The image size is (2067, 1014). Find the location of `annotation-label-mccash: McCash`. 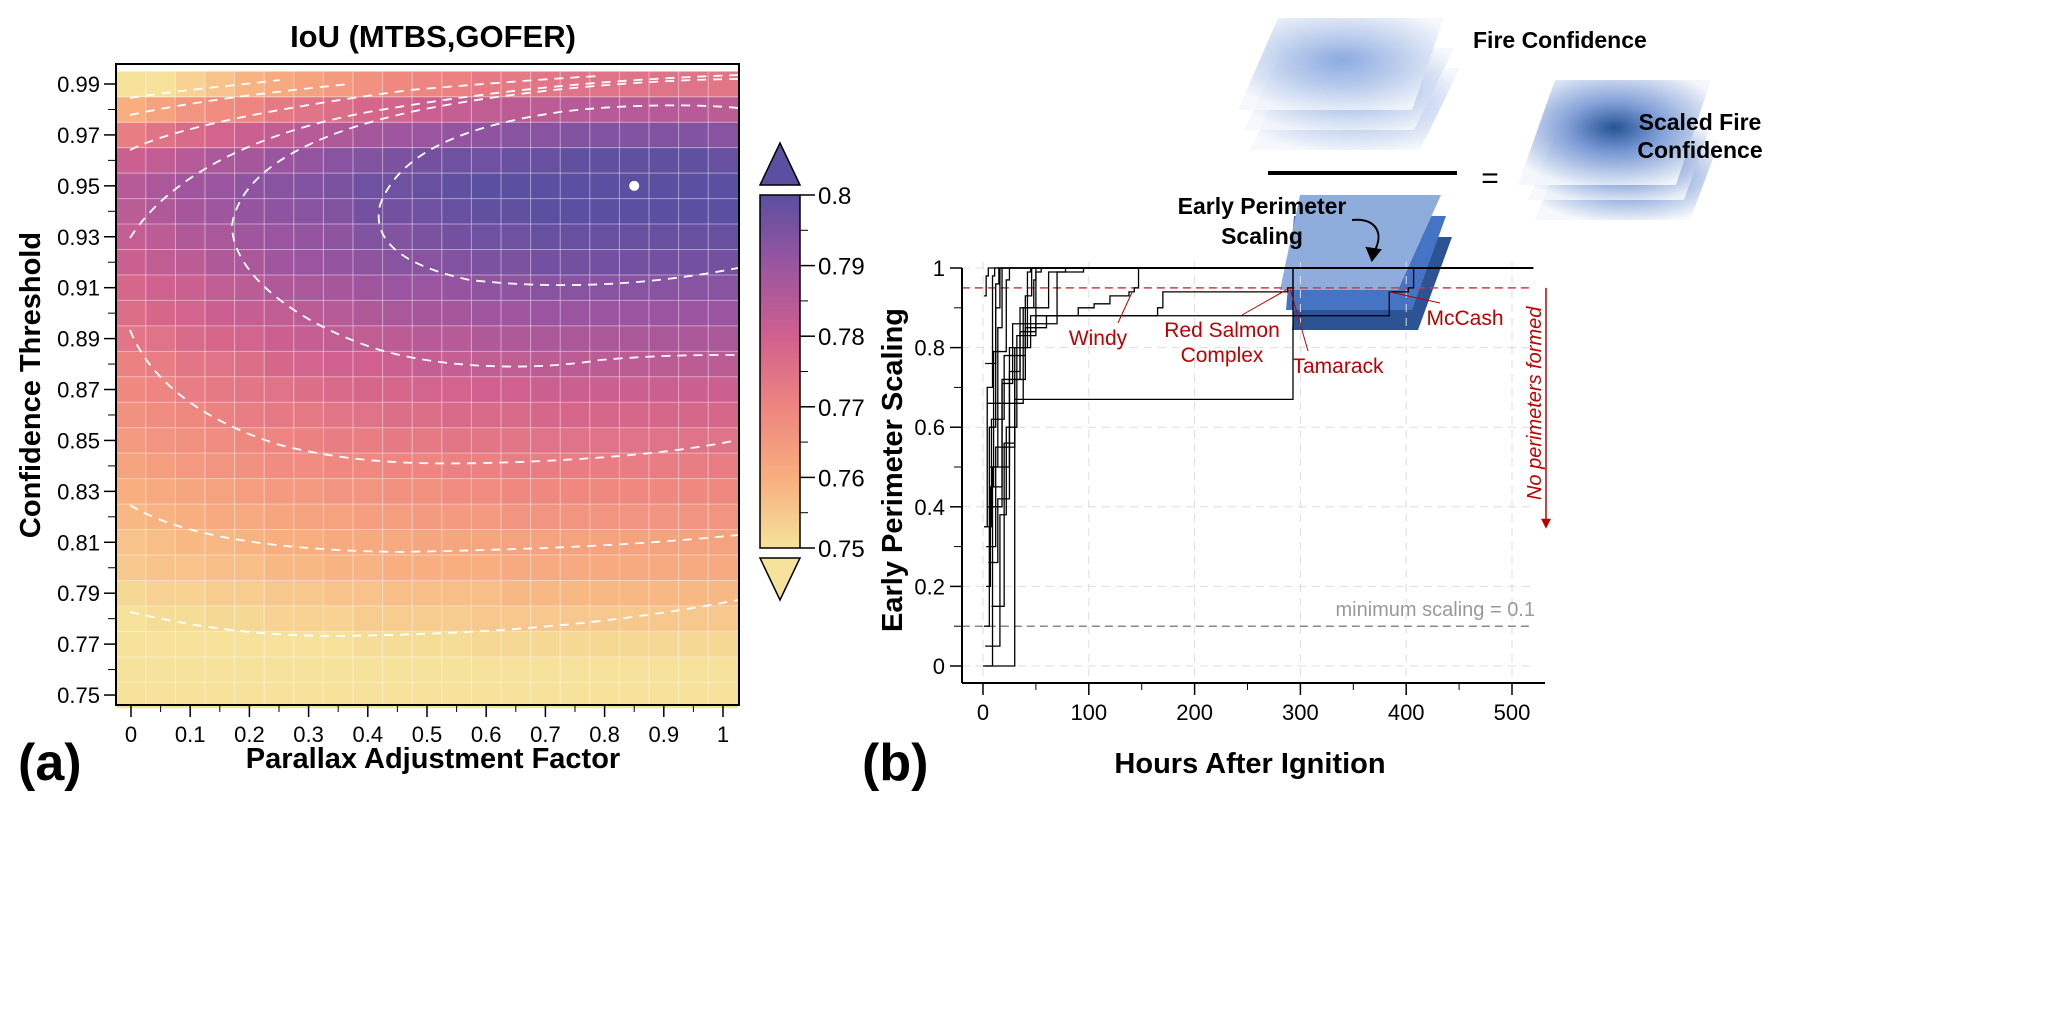

annotation-label-mccash: McCash is located at coordinates (1464, 318).